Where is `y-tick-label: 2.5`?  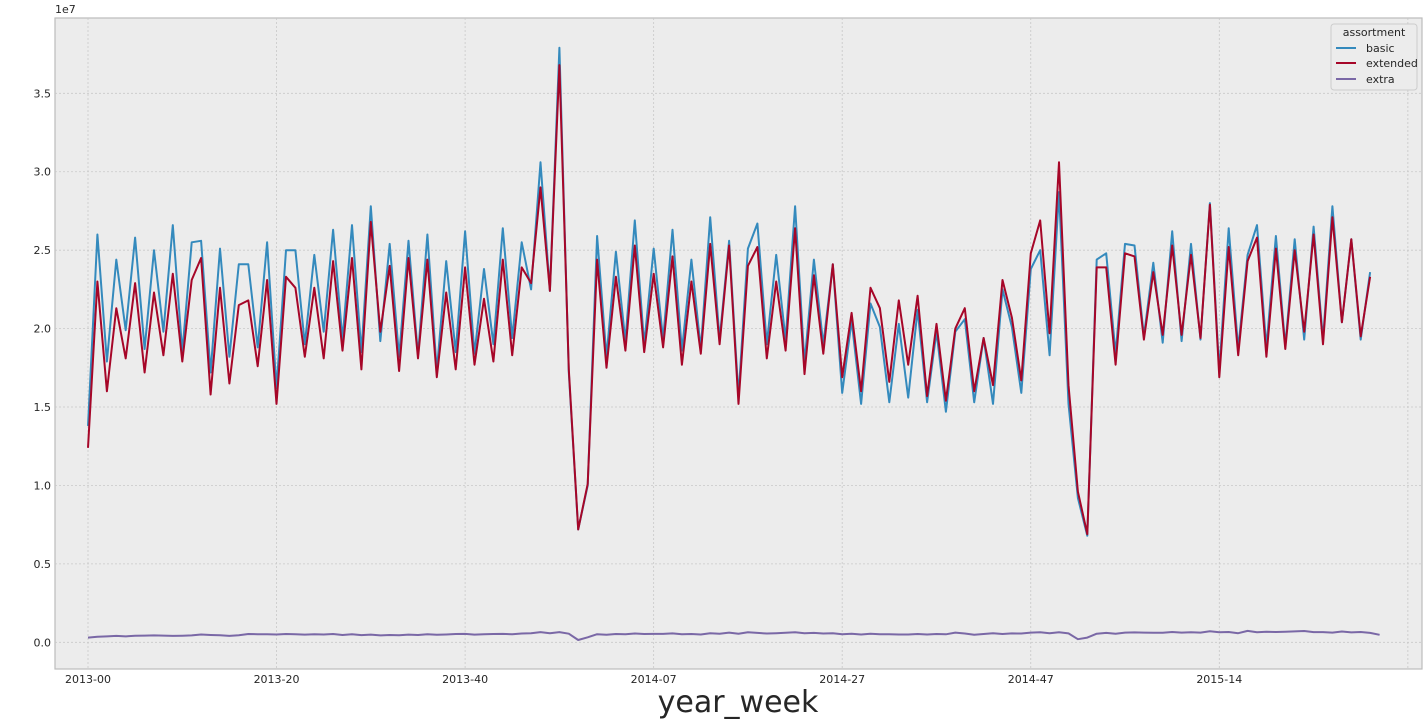 y-tick-label: 2.5 is located at coordinates (43, 250).